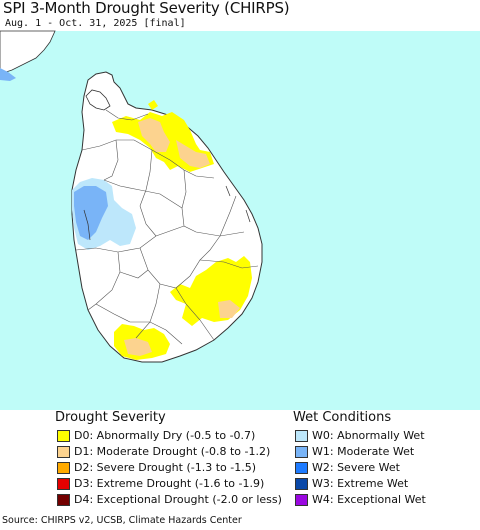  Describe the element at coordinates (63, 483) in the screenshot. I see `legend-swatch-d3` at that location.